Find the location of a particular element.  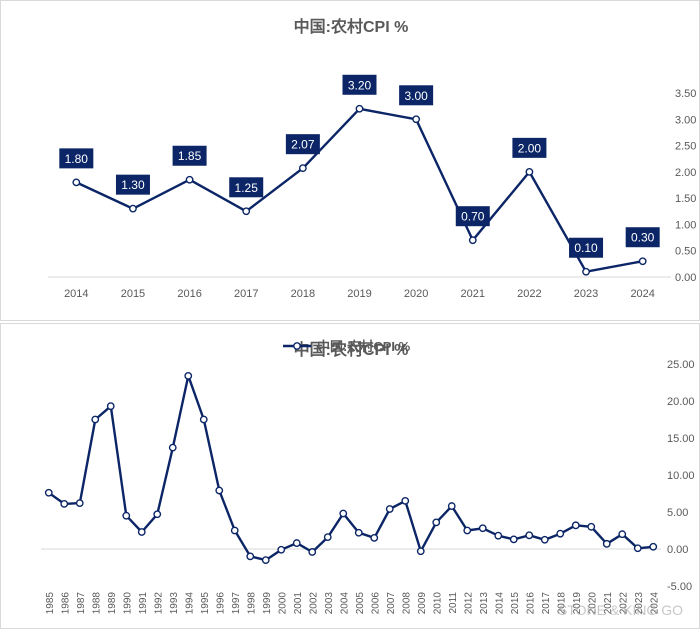

x-tick-label: 1989 is located at coordinates (112, 603).